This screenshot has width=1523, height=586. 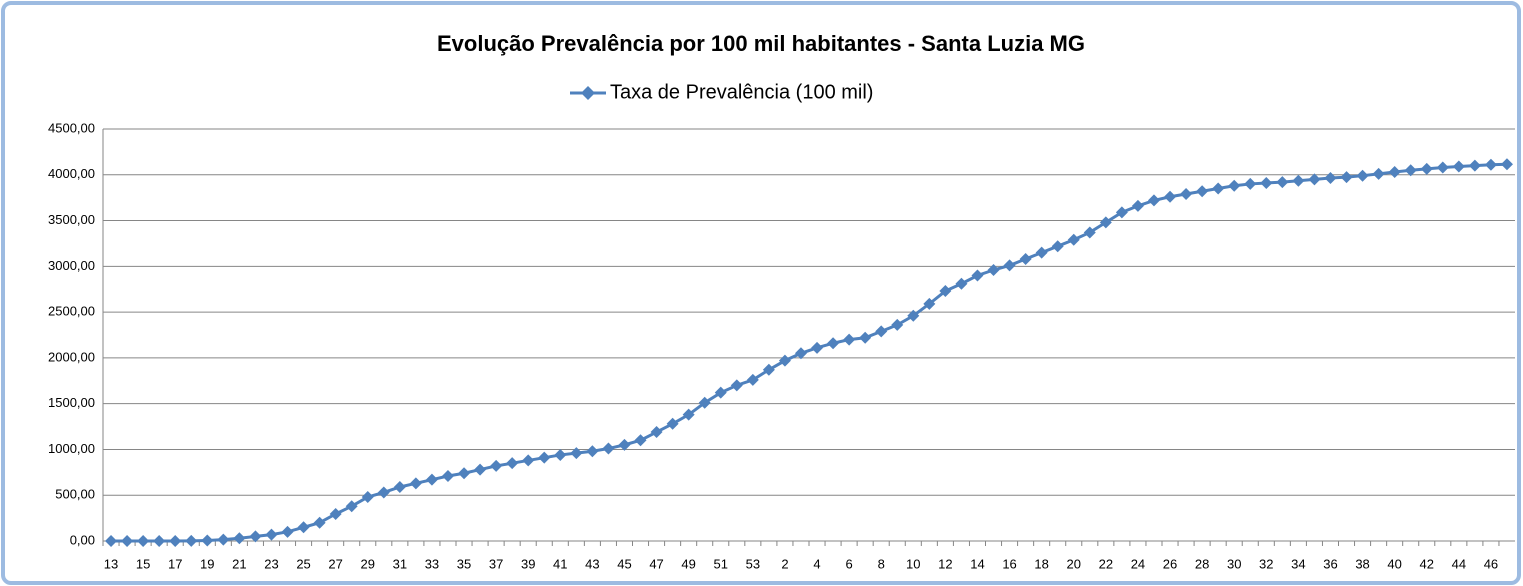 I want to click on y-tick-label: 0,00, so click(x=82, y=539).